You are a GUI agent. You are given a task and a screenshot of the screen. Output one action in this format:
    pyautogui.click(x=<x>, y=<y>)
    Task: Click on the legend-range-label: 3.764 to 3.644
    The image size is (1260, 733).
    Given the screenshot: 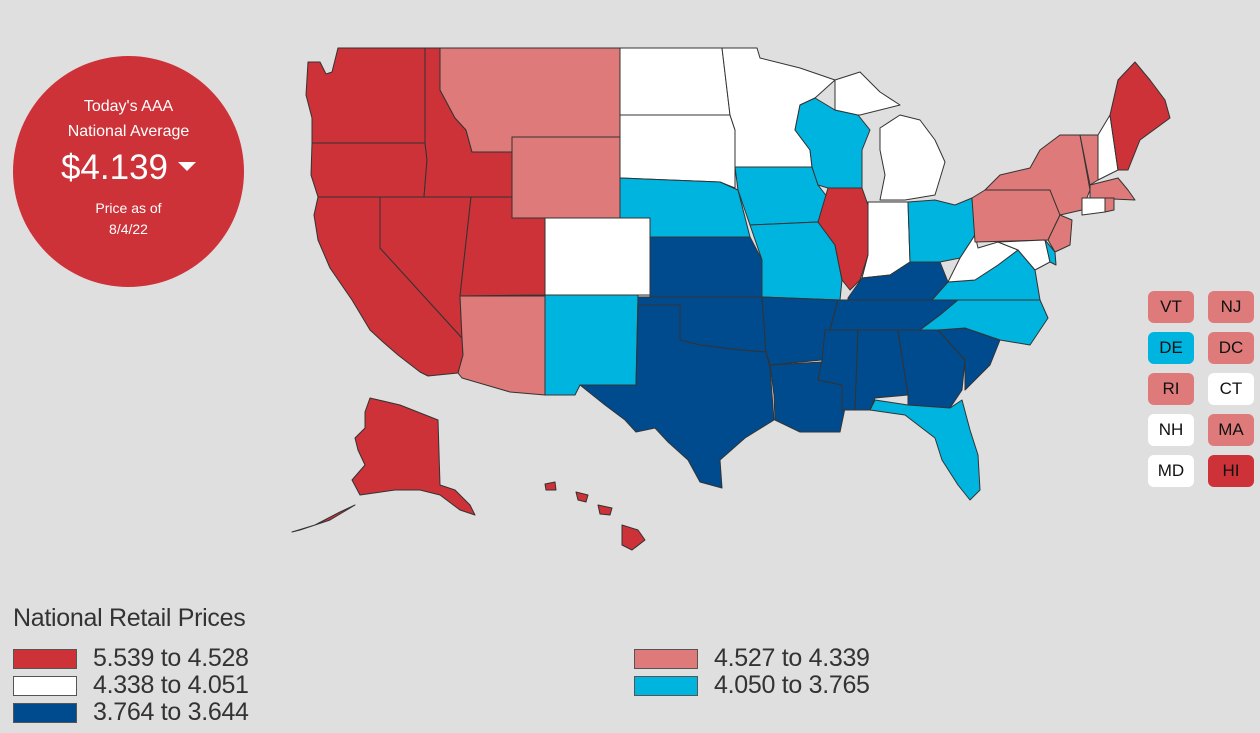 What is the action you would take?
    pyautogui.click(x=171, y=712)
    